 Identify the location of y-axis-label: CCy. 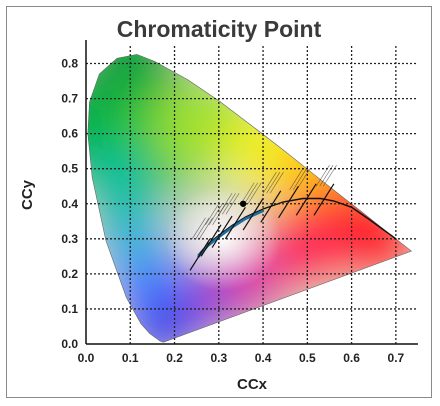
(27, 194).